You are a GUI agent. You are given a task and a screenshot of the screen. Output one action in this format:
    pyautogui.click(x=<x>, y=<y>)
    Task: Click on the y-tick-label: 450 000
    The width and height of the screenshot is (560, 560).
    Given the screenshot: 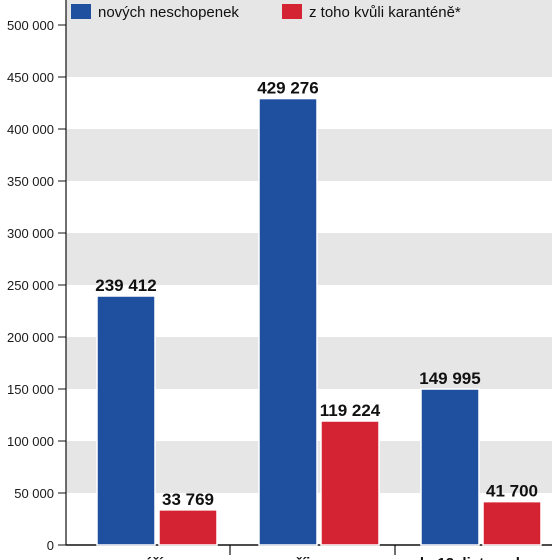 What is the action you would take?
    pyautogui.click(x=30, y=77)
    